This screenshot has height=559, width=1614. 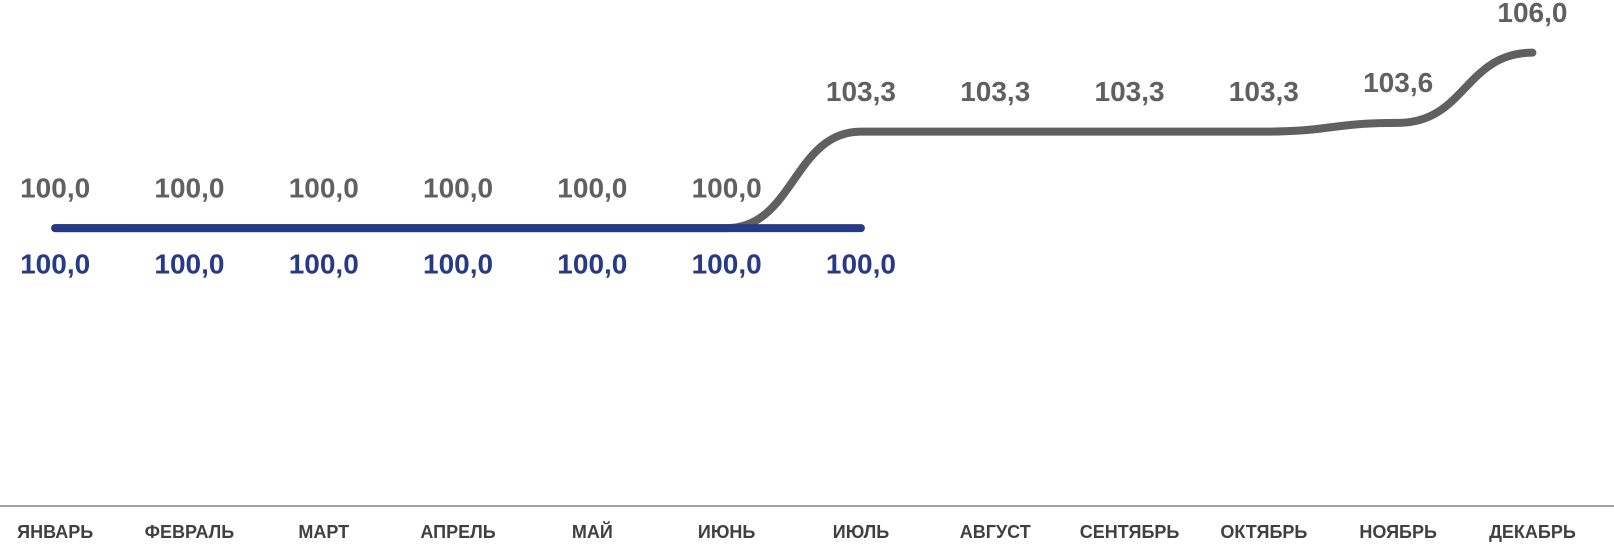 What do you see at coordinates (457, 532) in the screenshot?
I see `x-tick-label: АПРЕЛЬ` at bounding box center [457, 532].